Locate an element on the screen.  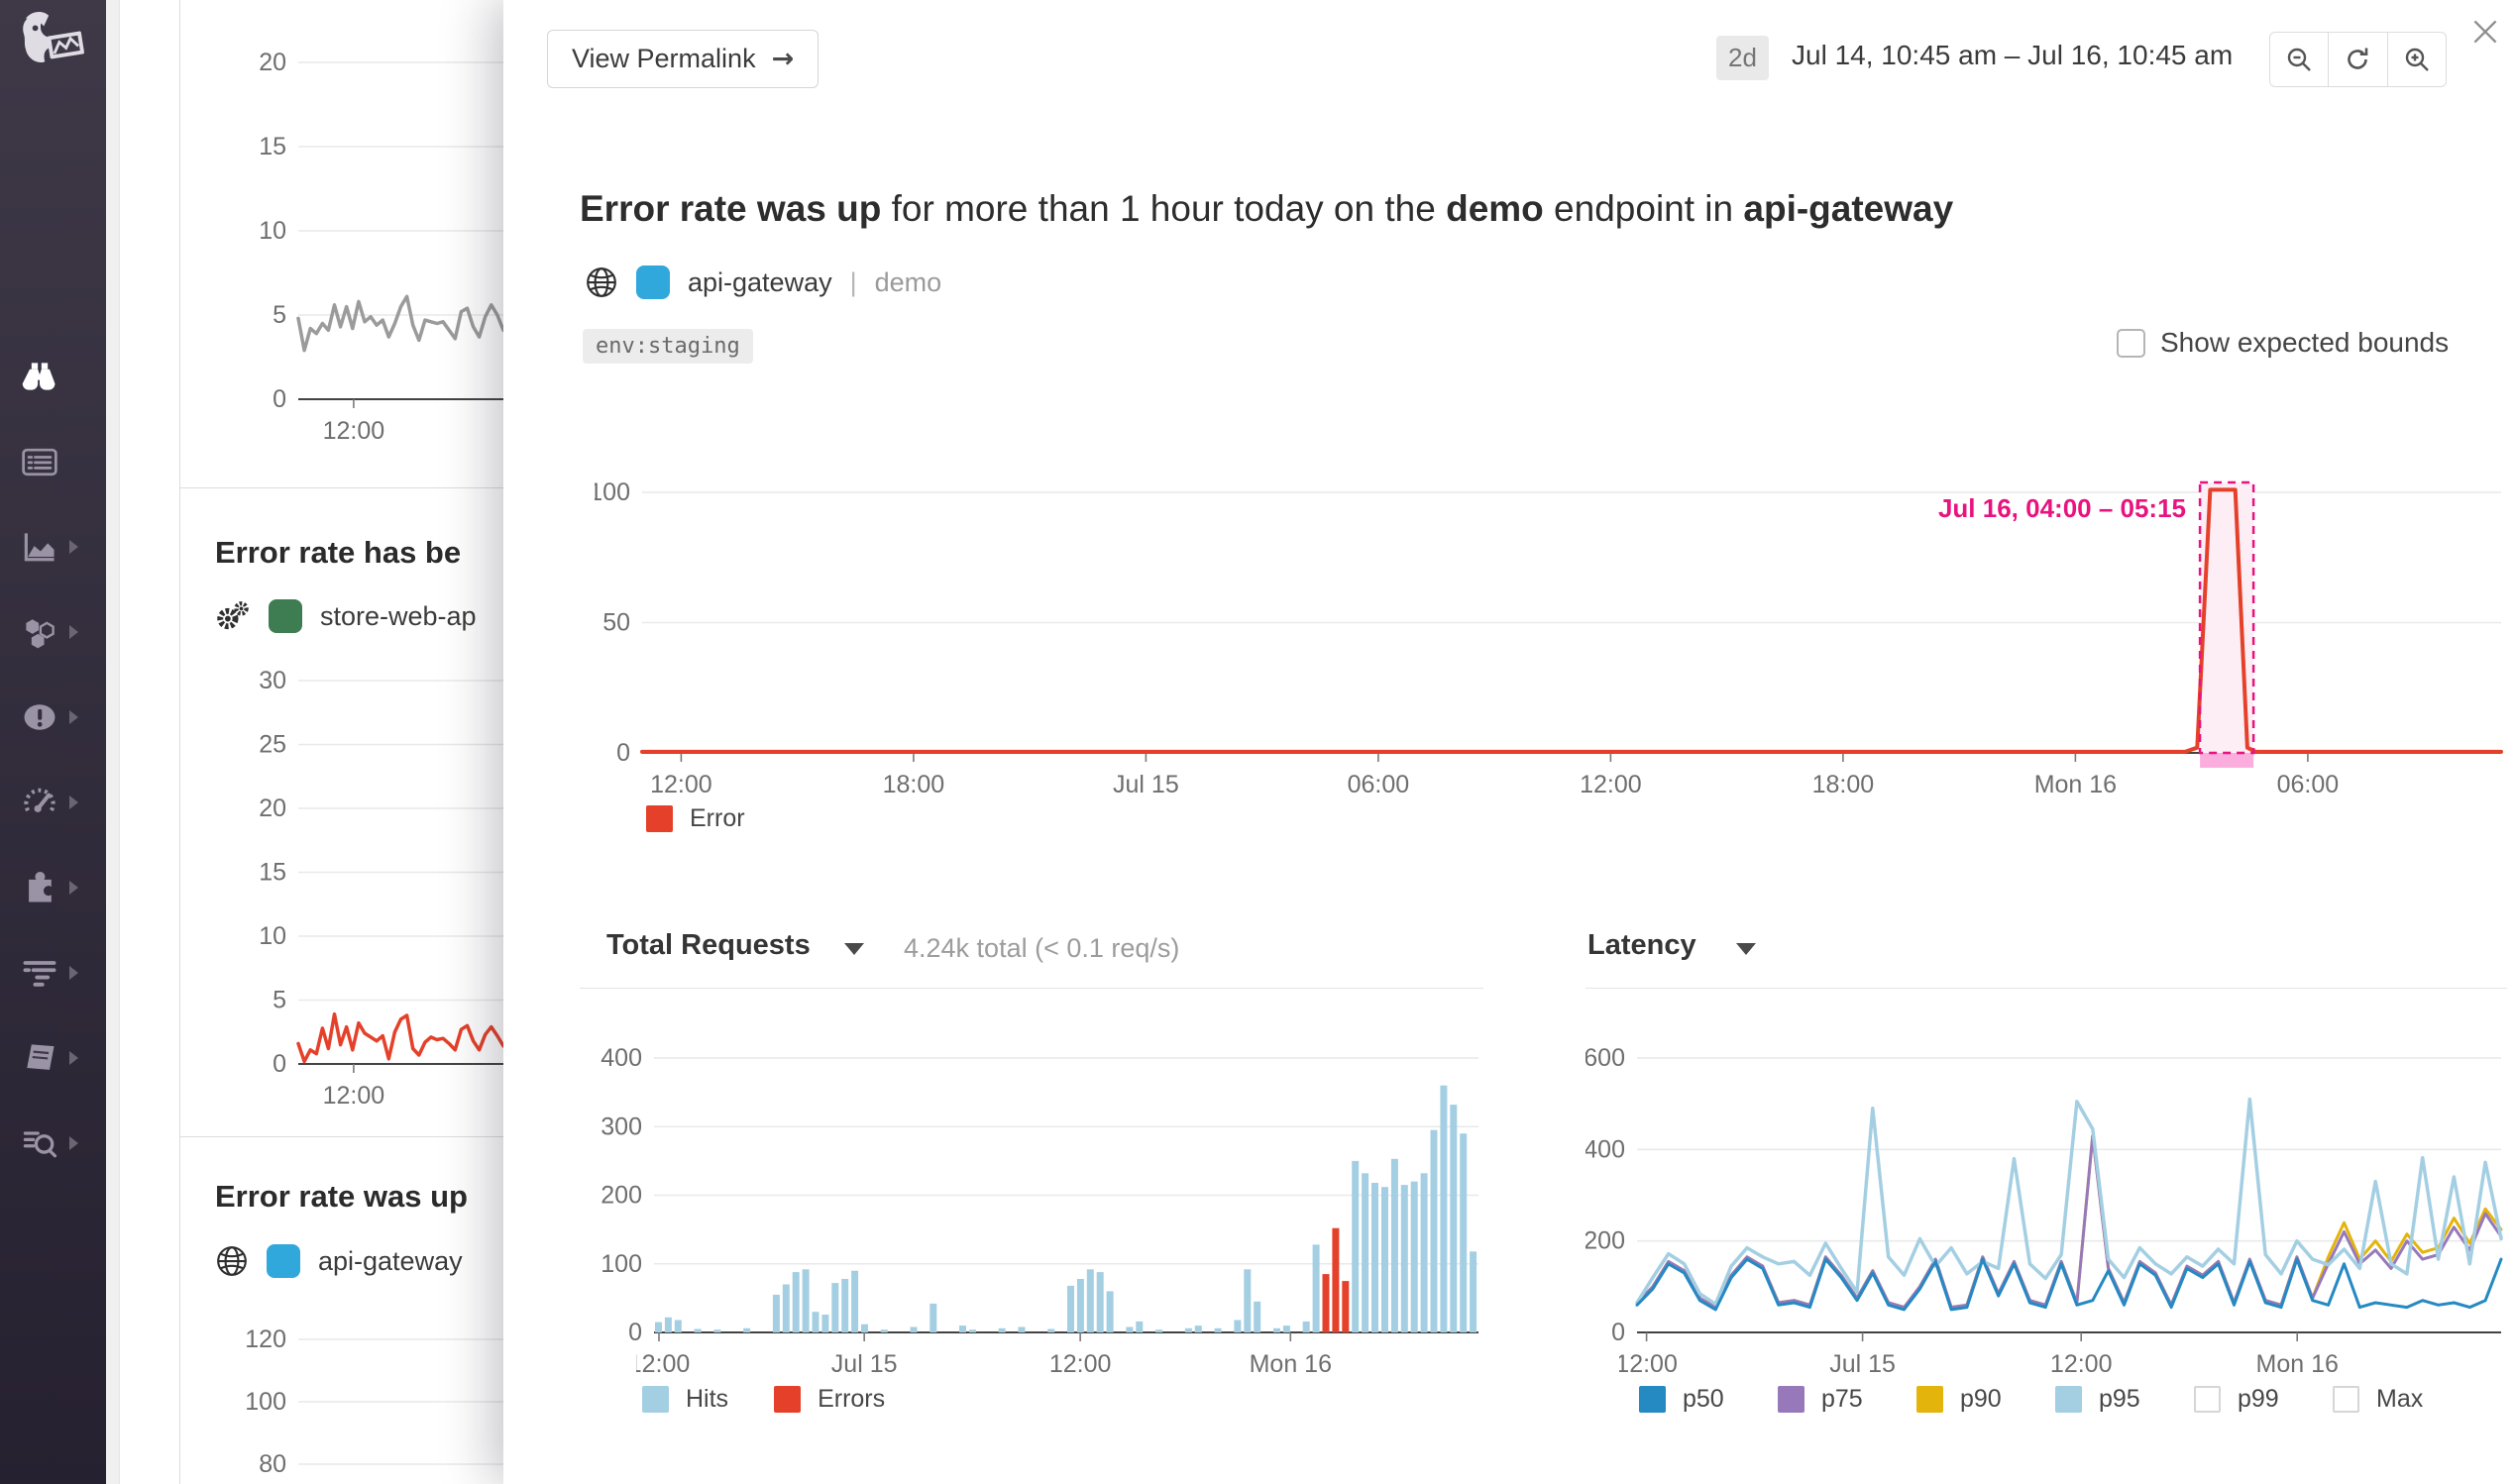
legend-label: Max is located at coordinates (2400, 1399).